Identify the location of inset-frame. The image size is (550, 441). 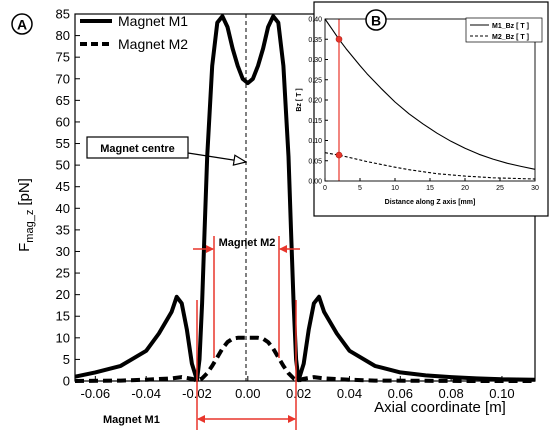
(430, 100).